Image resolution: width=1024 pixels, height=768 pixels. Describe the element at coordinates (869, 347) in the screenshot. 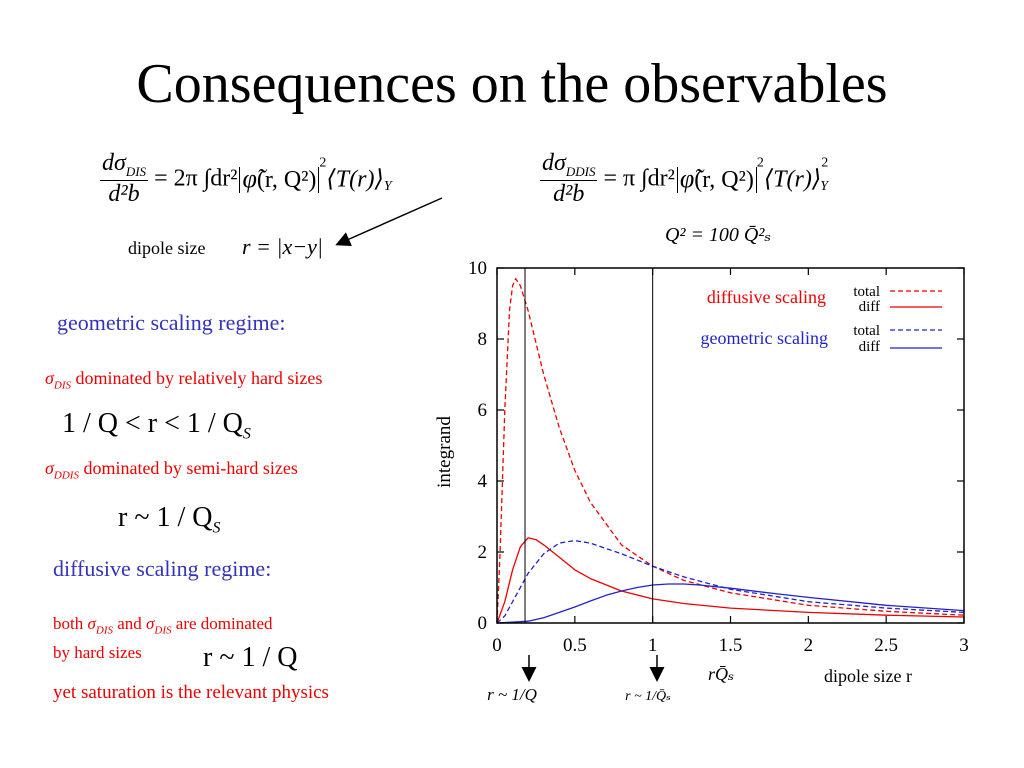

I see `legend-diff-2: diff` at that location.